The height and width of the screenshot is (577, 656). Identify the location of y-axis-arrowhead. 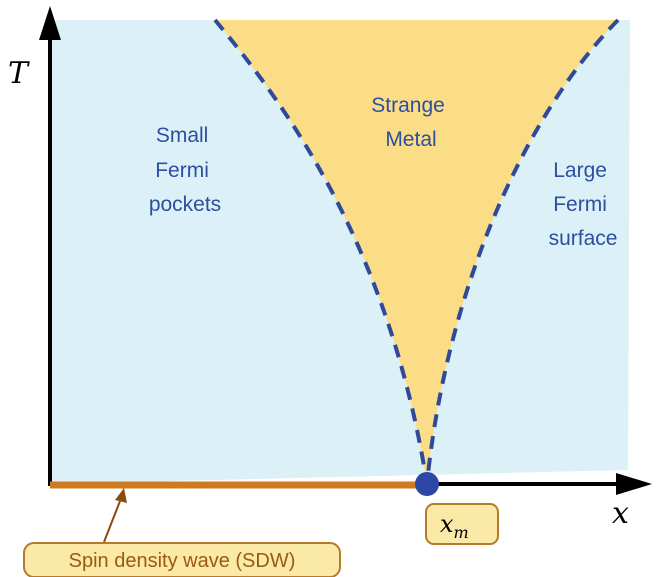
(50, 23).